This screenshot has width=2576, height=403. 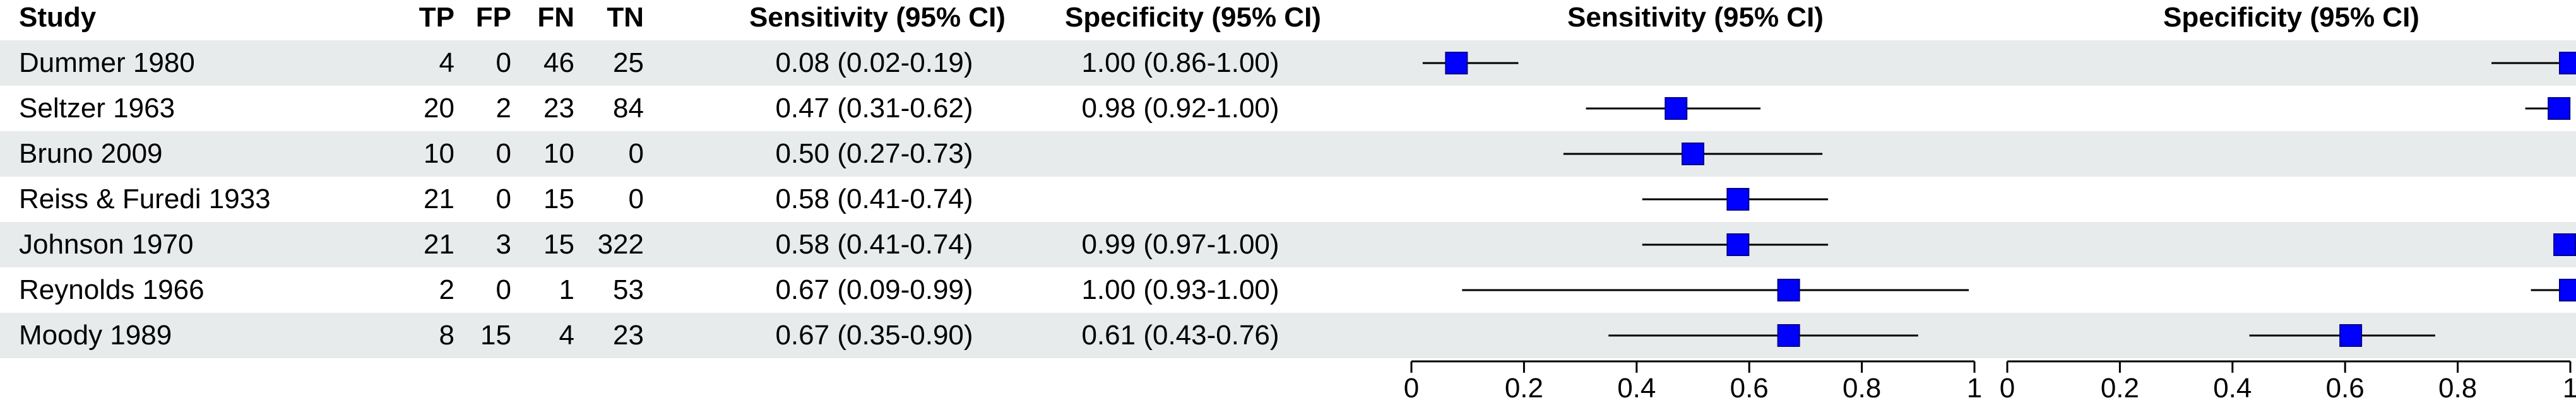 What do you see at coordinates (620, 244) in the screenshot?
I see `tn-value: 322` at bounding box center [620, 244].